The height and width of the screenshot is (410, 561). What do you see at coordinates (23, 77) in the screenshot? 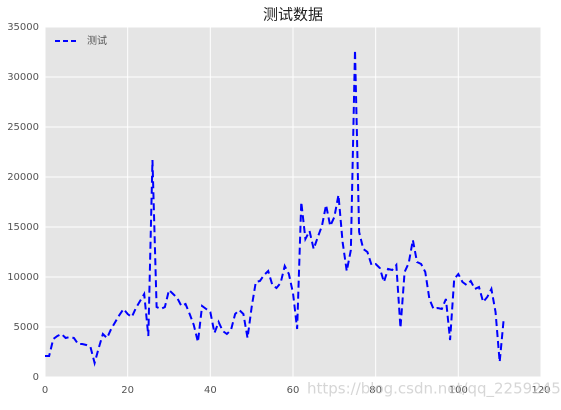
I see `y-tick-label: 30000` at bounding box center [23, 77].